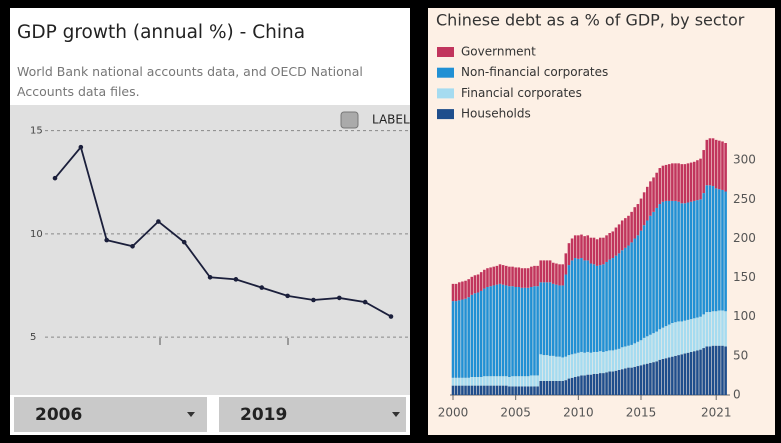 This screenshot has height=443, width=781. Describe the element at coordinates (391, 120) in the screenshot. I see `label-toggle: LABEL` at that location.